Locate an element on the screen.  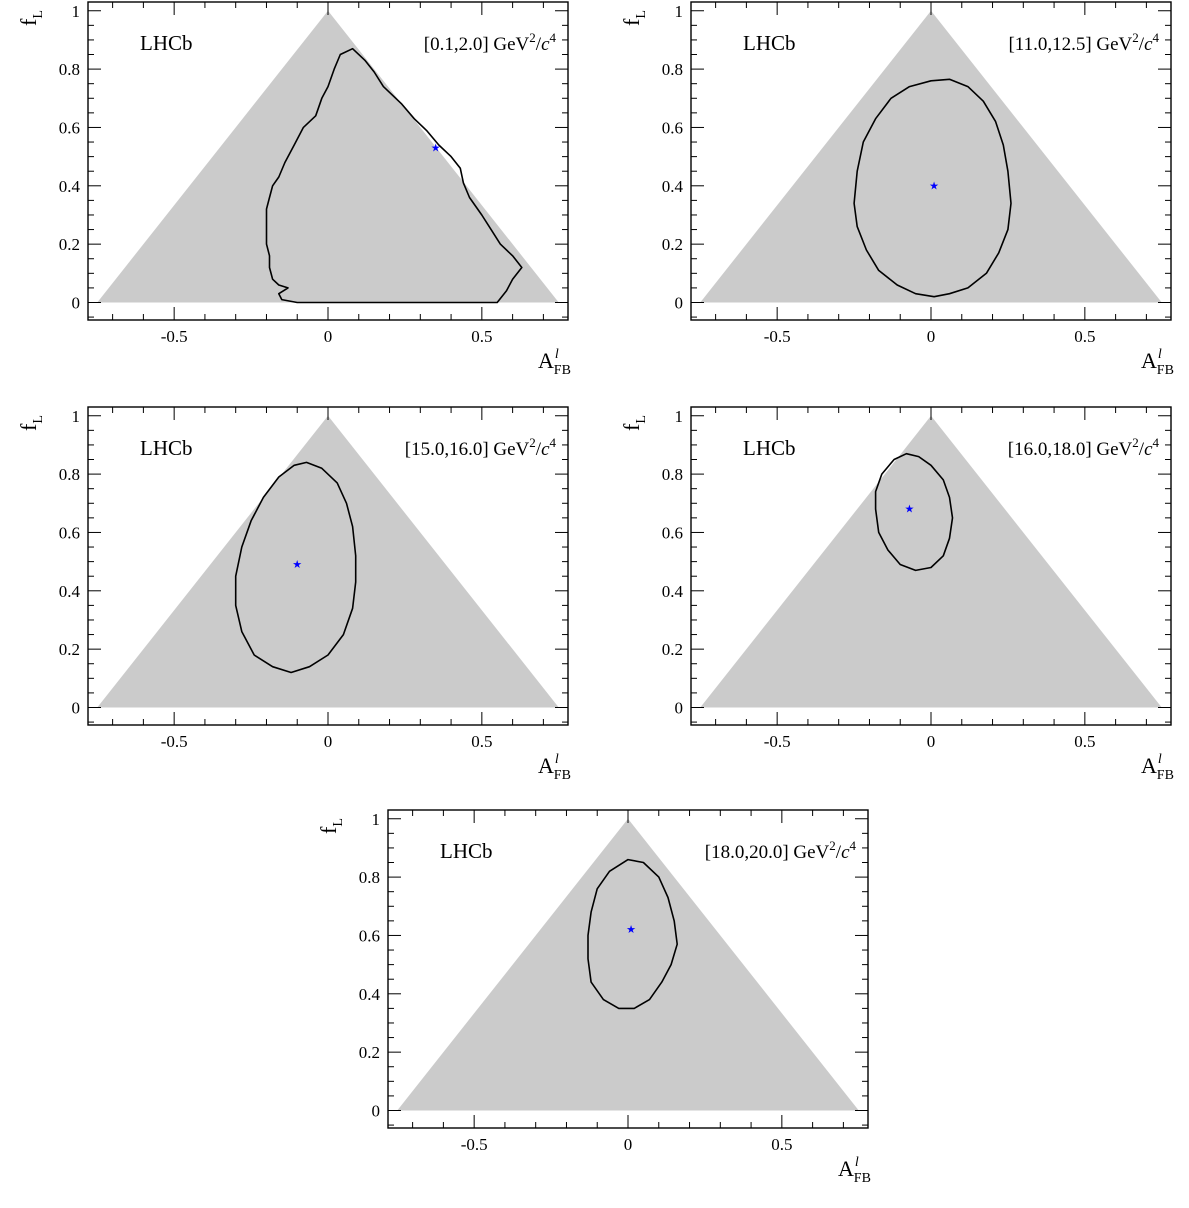
q2-bin-label: [0.1,2.0] GeV2/c4 is located at coordinates (490, 42).